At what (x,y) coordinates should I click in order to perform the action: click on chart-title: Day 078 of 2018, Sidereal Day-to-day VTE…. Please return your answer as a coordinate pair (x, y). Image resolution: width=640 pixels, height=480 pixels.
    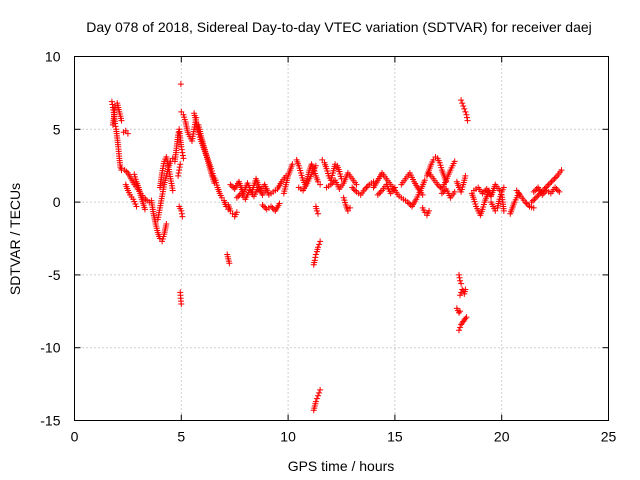
    Looking at the image, I should click on (339, 27).